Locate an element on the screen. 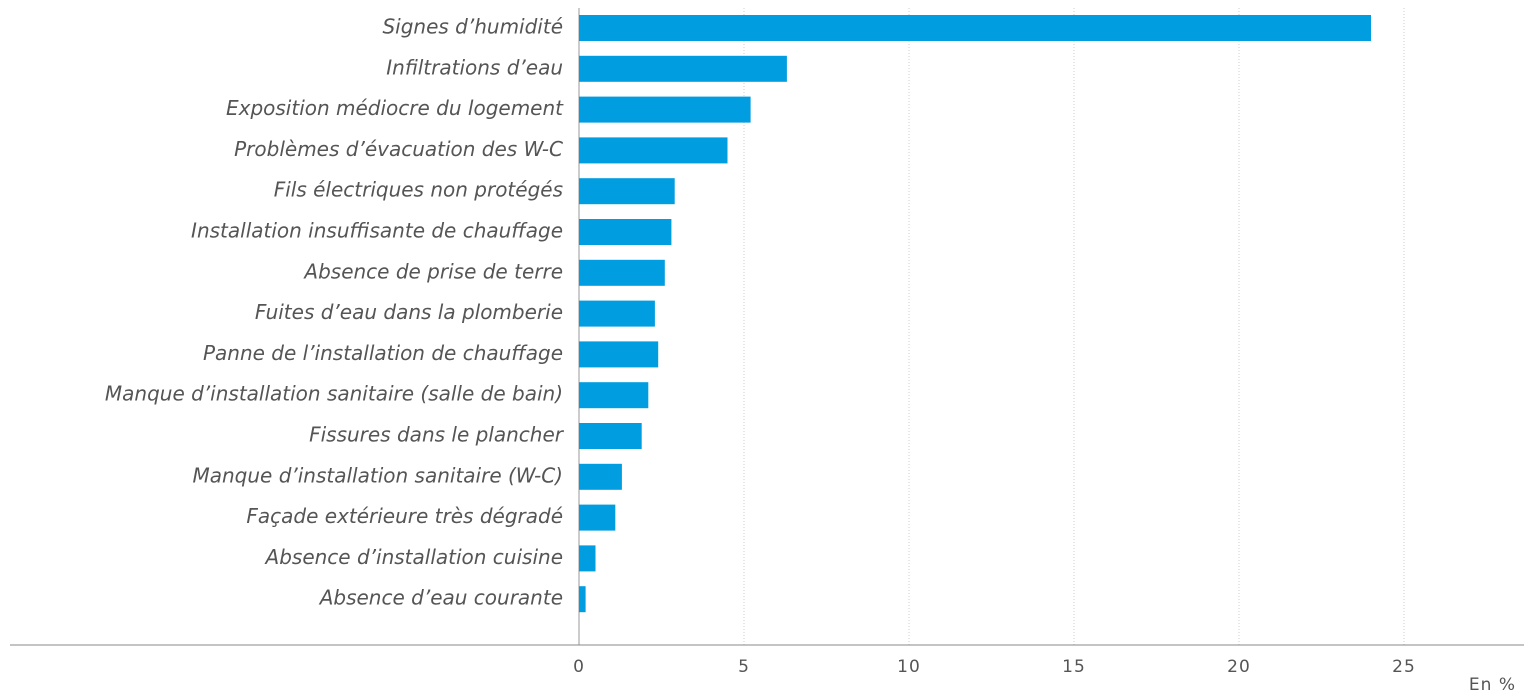  x-tick-label: 25 is located at coordinates (1404, 667).